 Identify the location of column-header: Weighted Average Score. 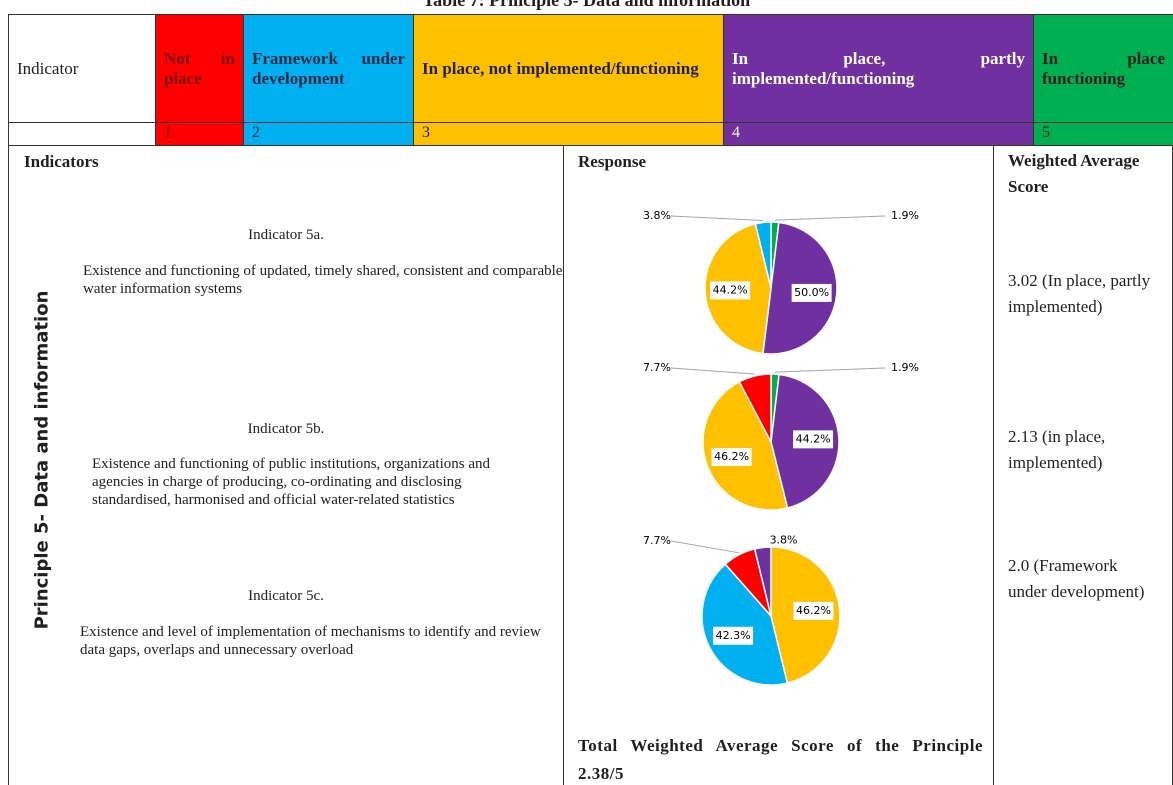
(1074, 173).